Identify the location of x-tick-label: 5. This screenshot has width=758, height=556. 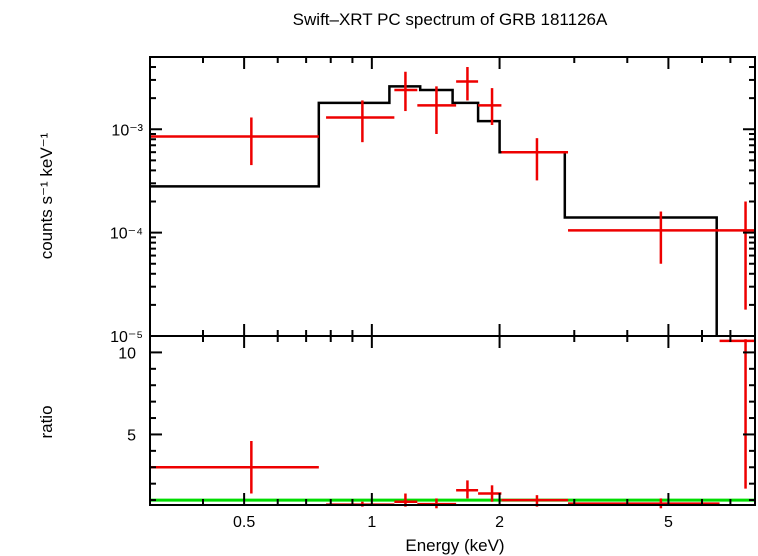
(668, 522).